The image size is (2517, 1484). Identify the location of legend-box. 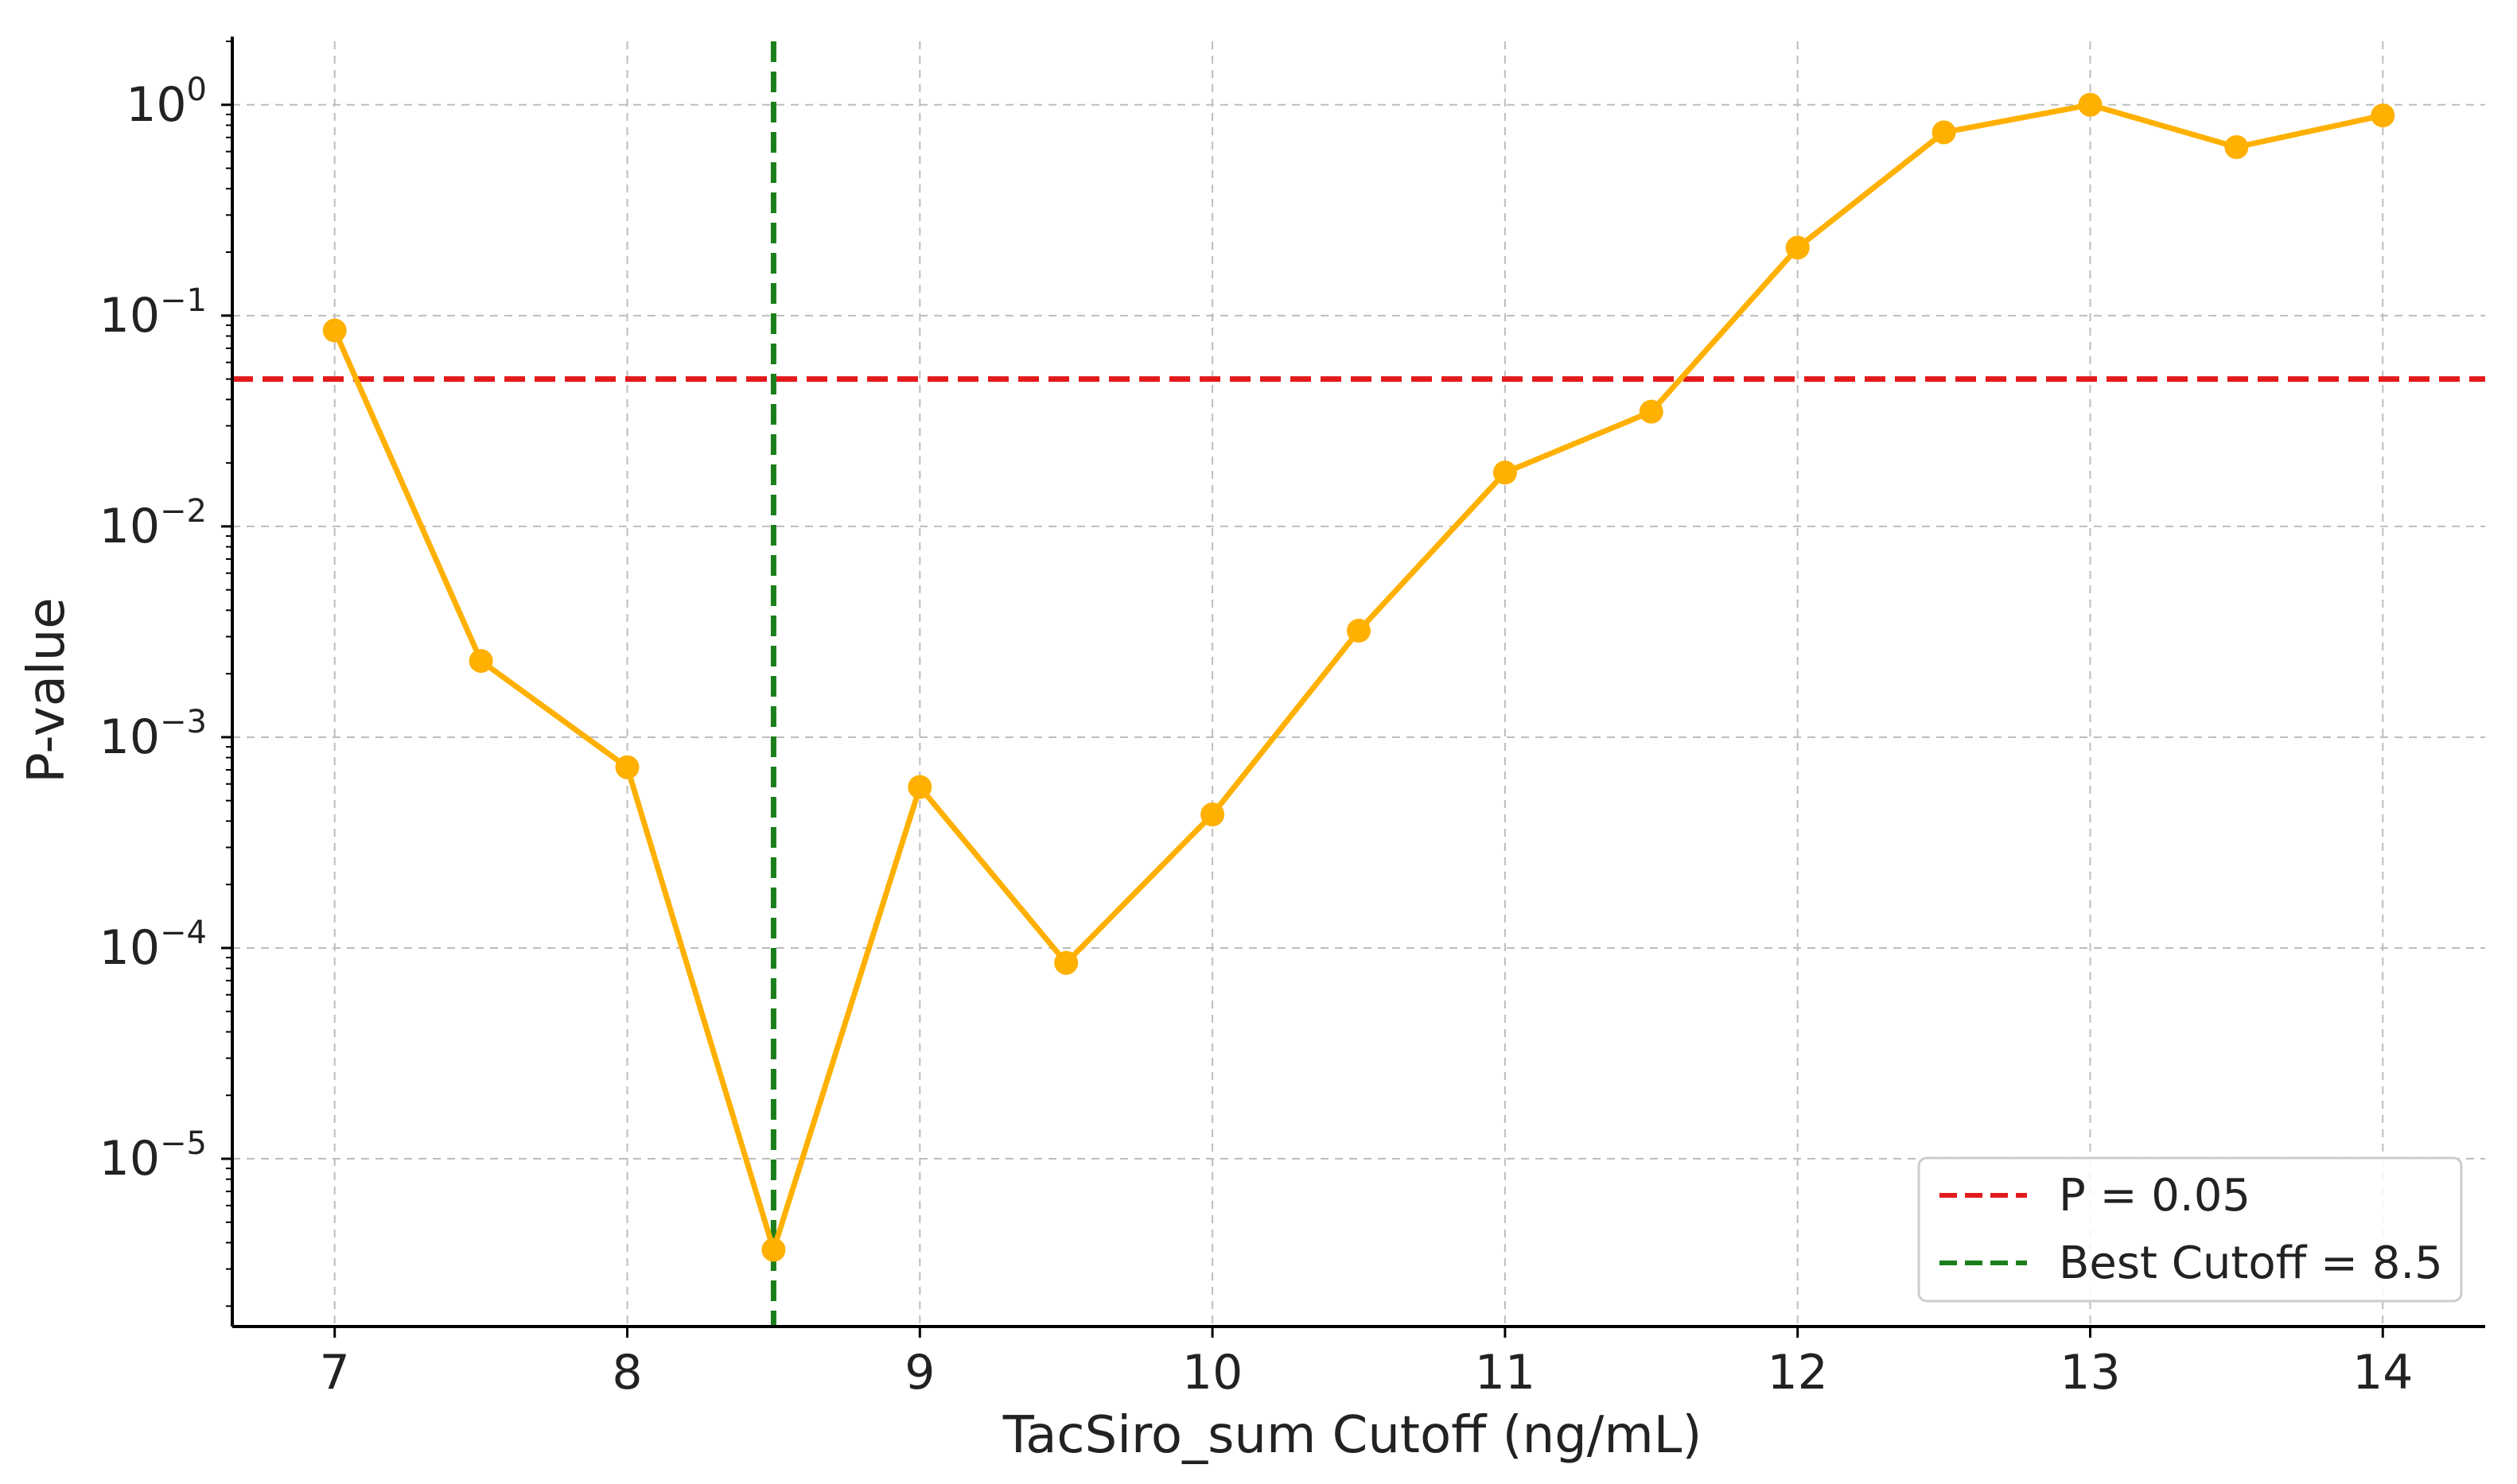
(2190, 1229).